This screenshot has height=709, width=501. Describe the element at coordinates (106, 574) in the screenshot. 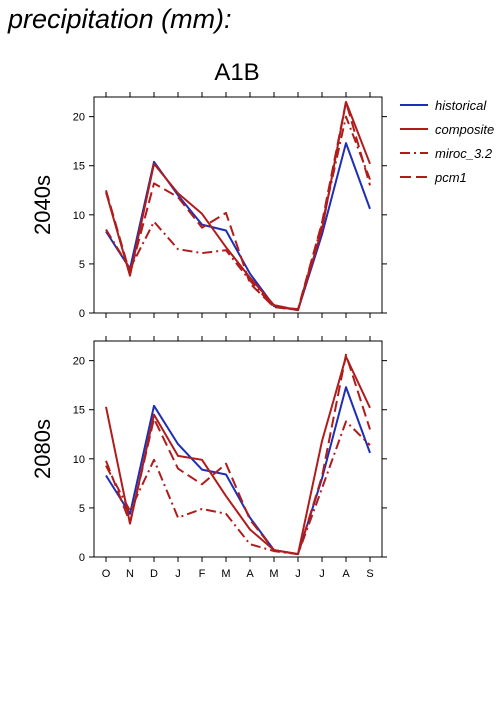

I see `x-tick-label: O` at that location.